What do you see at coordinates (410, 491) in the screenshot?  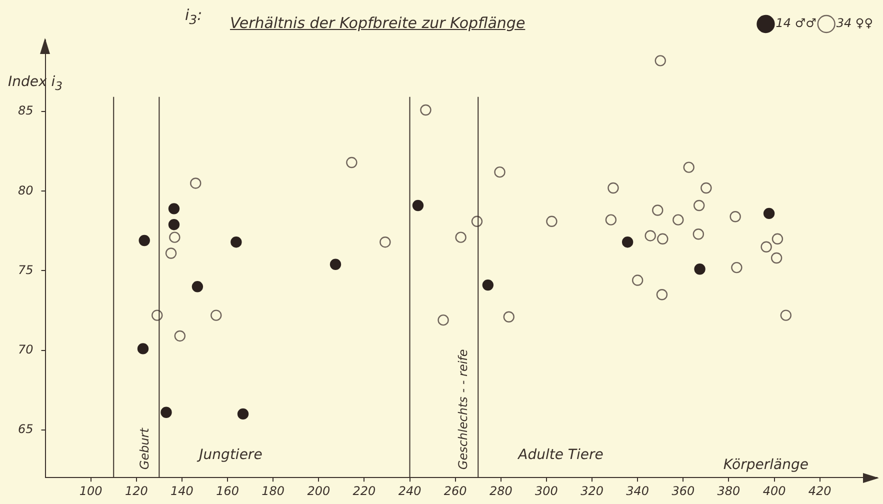 I see `x-tick-label: 240` at bounding box center [410, 491].